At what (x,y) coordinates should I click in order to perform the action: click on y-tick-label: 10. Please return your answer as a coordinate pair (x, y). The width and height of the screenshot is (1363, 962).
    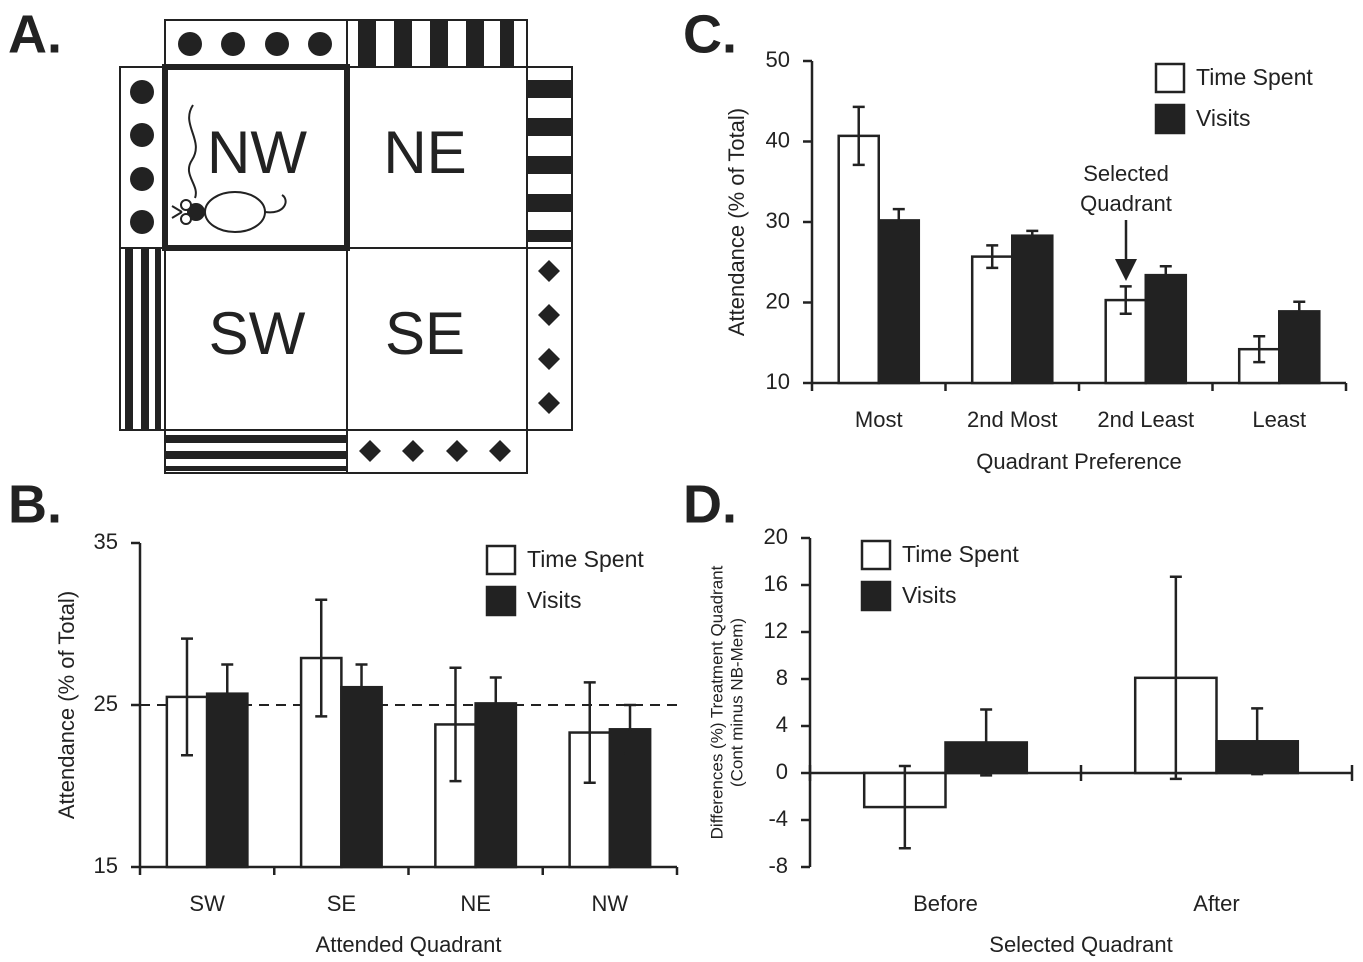
    Looking at the image, I should click on (778, 381).